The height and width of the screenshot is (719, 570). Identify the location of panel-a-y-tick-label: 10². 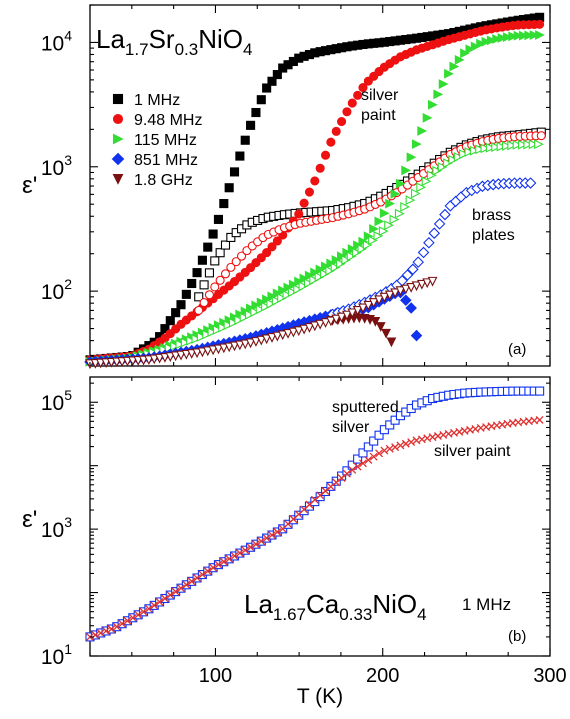
(56, 290).